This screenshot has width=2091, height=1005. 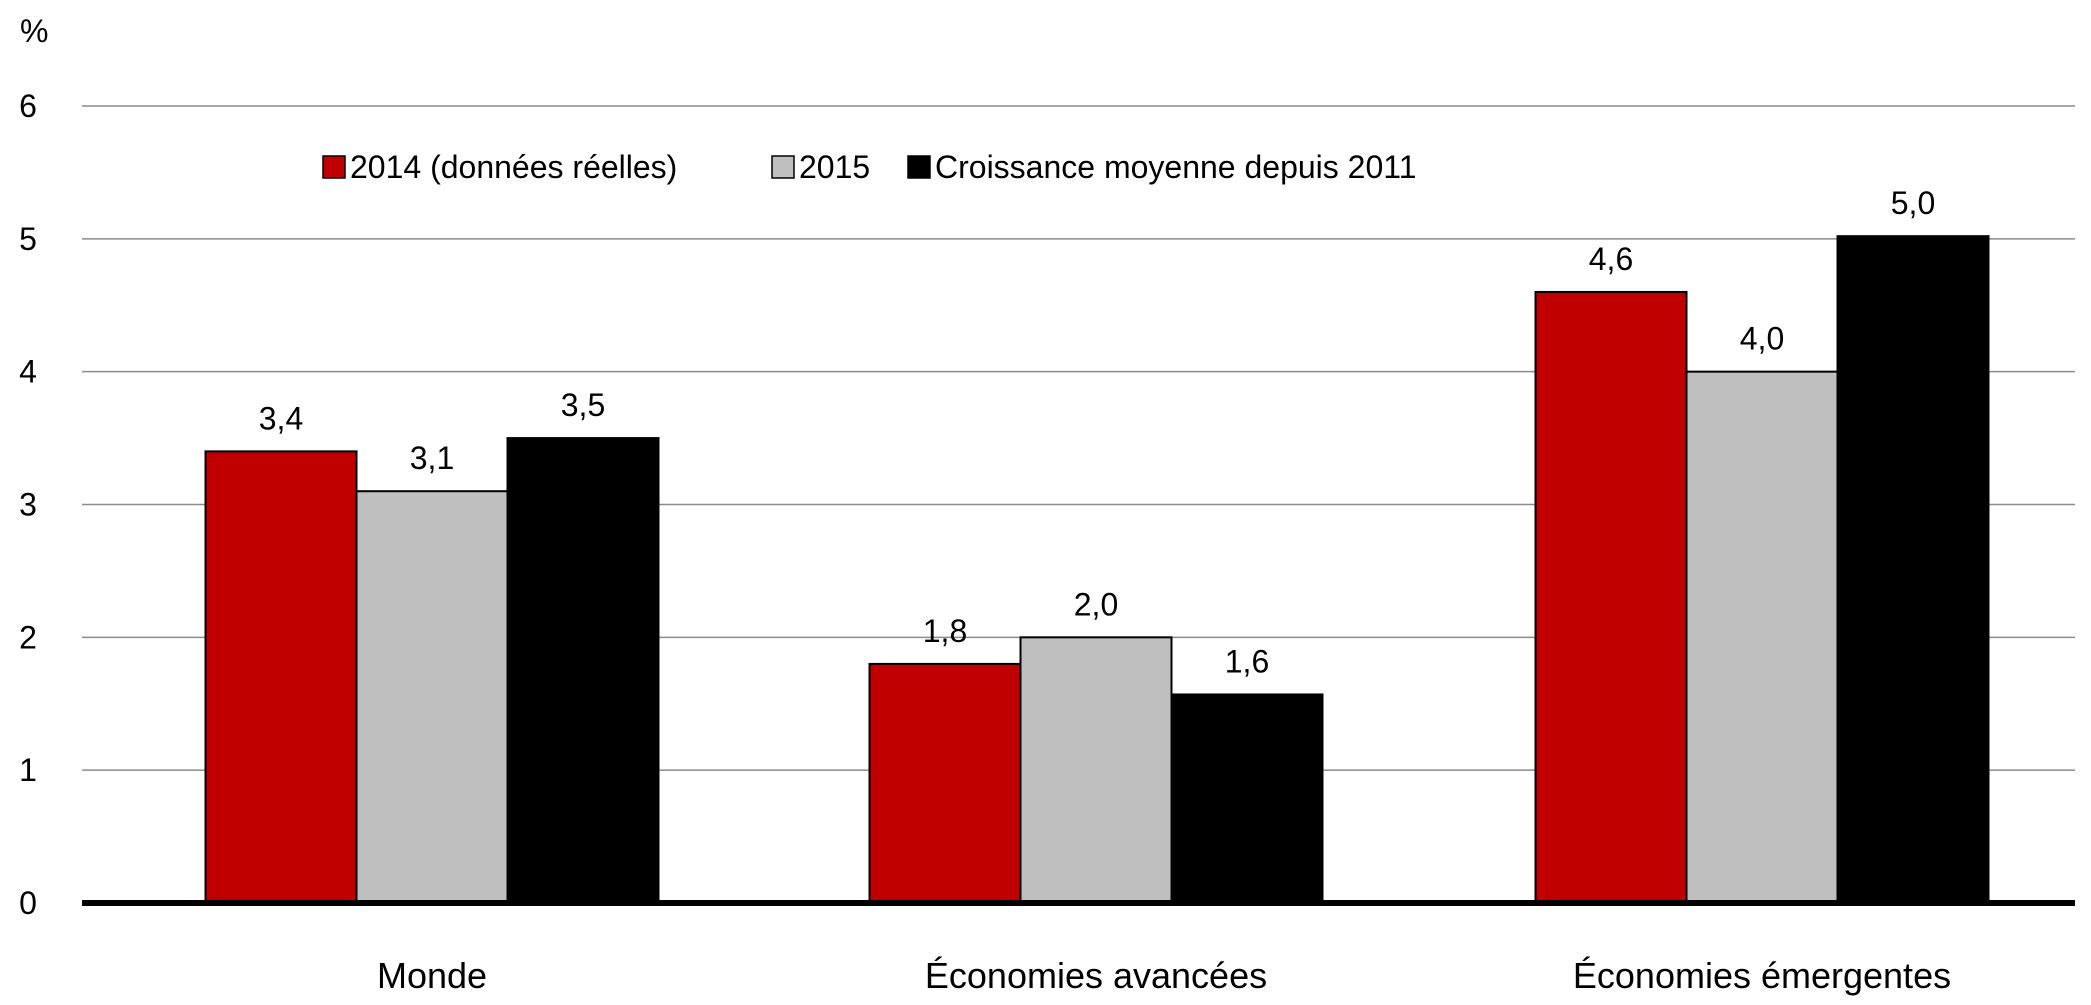 What do you see at coordinates (34, 31) in the screenshot?
I see `y-axis-unit-label: %` at bounding box center [34, 31].